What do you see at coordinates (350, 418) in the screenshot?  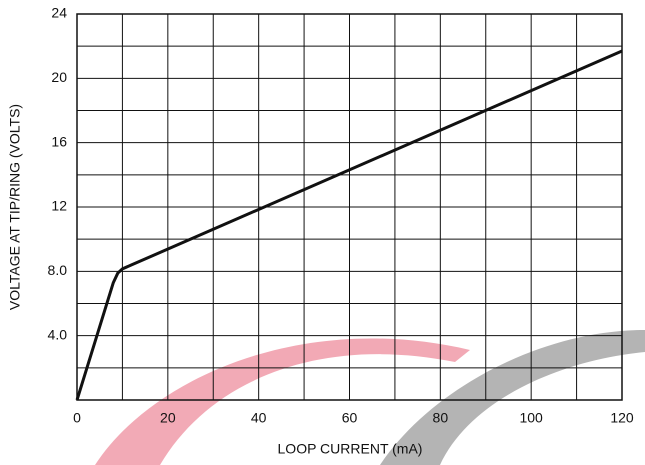 I see `x-tick-label: 60` at bounding box center [350, 418].